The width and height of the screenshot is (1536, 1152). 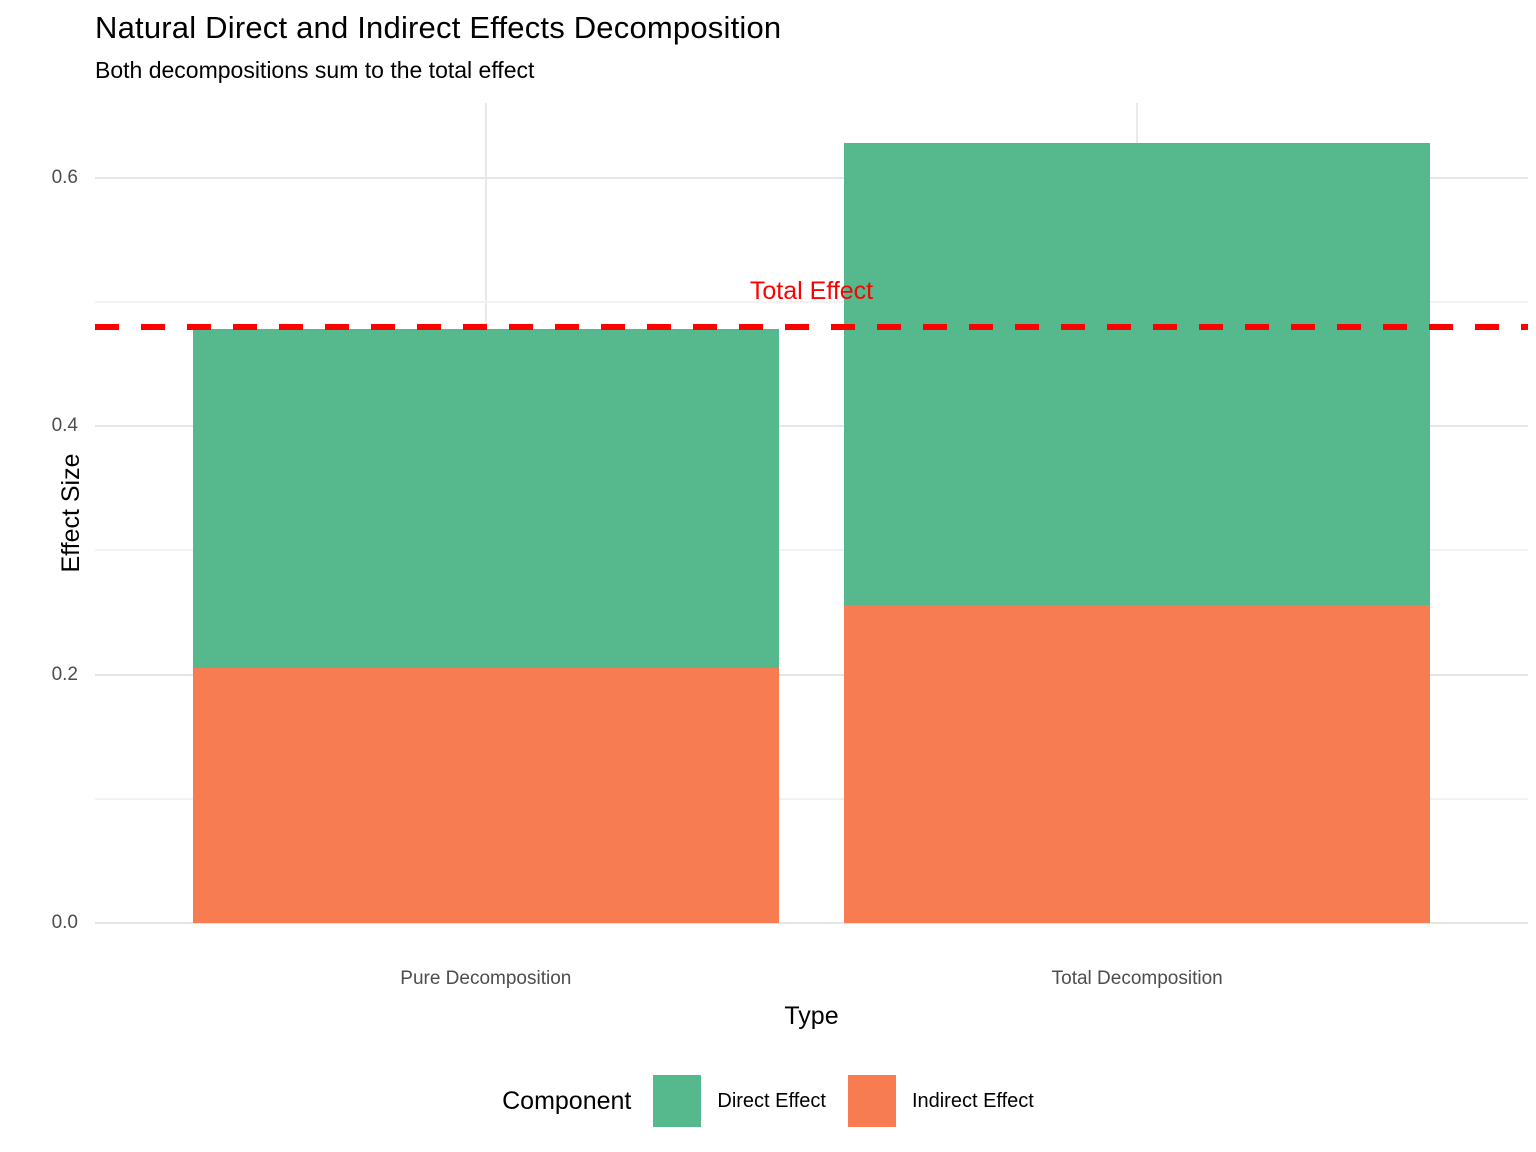 I want to click on y-tick-label: 0.4, so click(x=64, y=426).